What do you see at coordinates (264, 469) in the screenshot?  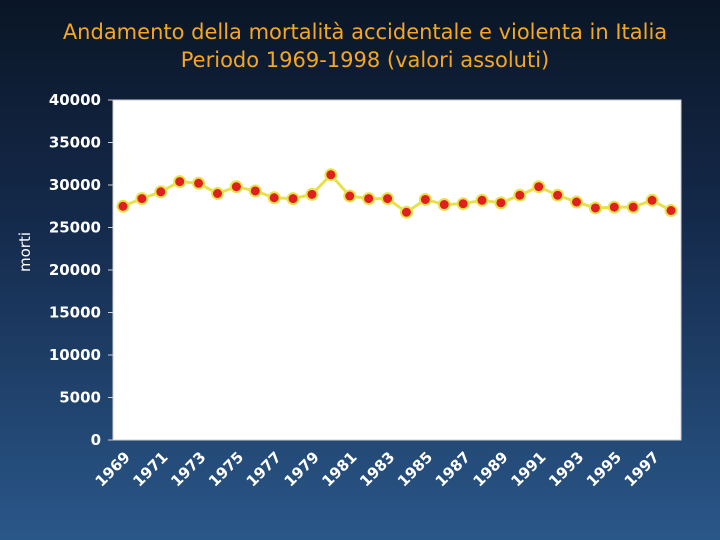 I see `x-tick-label: 1977` at bounding box center [264, 469].